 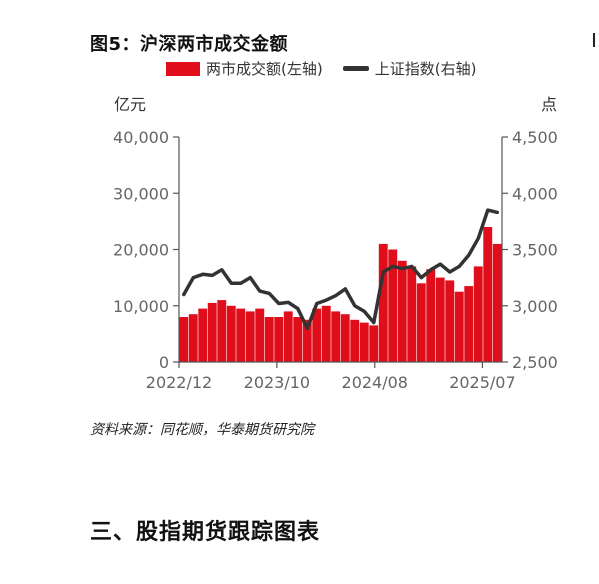 I want to click on left-tick-label: 30,000, so click(x=141, y=193).